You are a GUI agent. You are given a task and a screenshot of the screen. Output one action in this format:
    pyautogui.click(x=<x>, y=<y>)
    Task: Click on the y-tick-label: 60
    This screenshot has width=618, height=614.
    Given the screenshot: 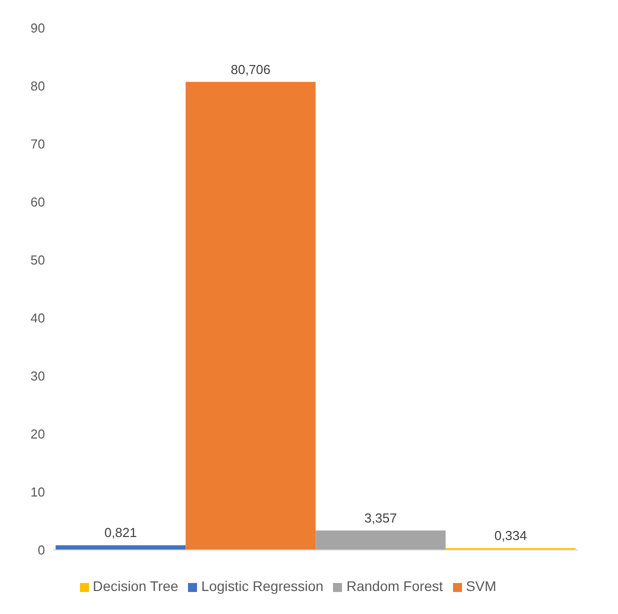 What is the action you would take?
    pyautogui.click(x=37, y=202)
    